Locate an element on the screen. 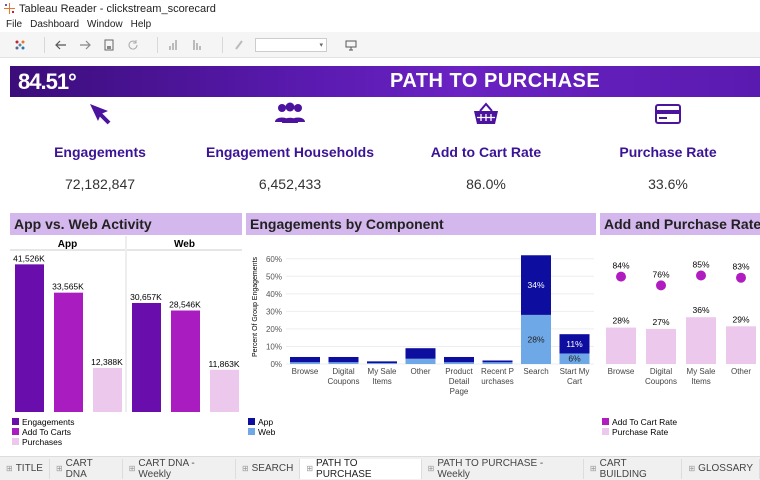 This screenshot has width=760, height=480. tab-glossary: ⊞ GLOSSARY is located at coordinates (721, 468).